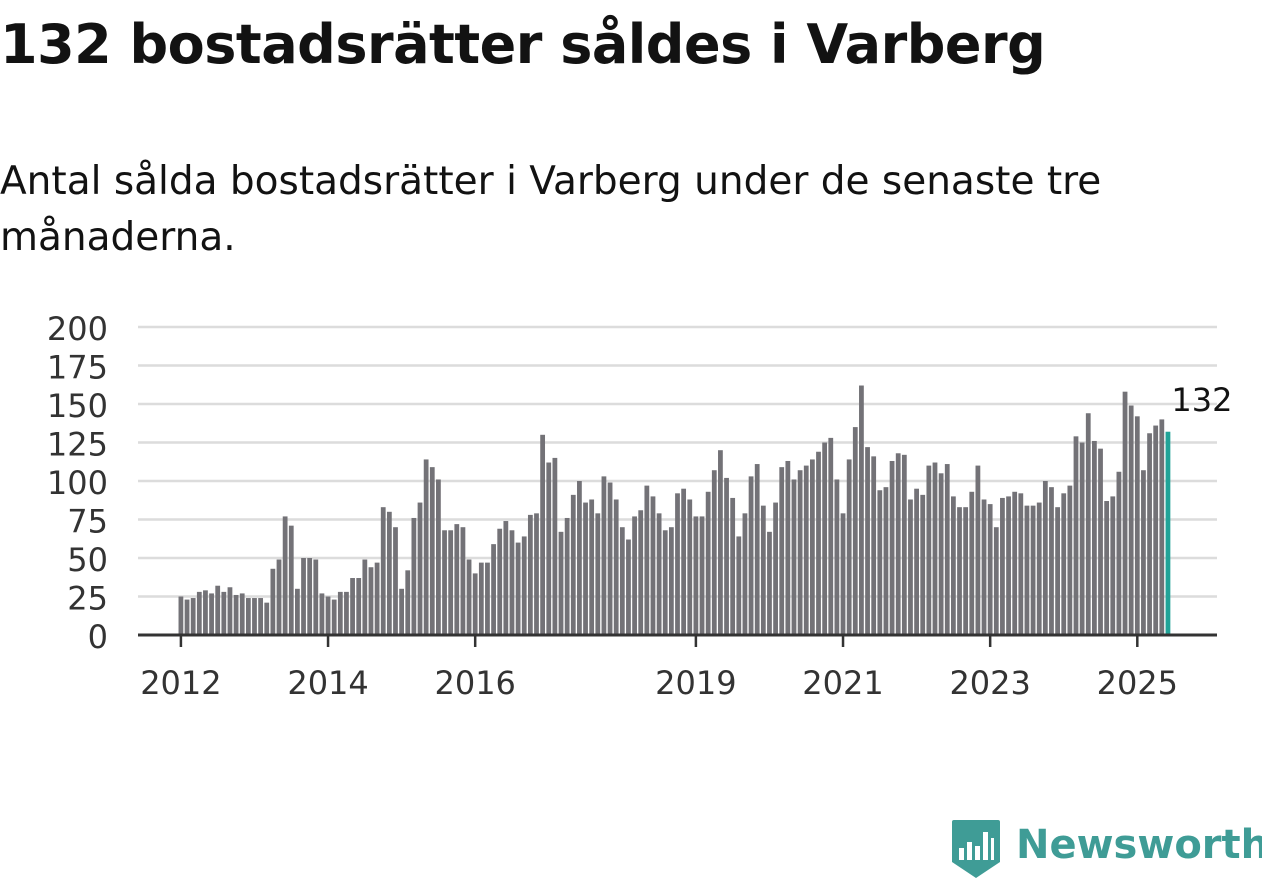 This screenshot has width=1262, height=882. Describe the element at coordinates (1137, 683) in the screenshot. I see `x-tick-label-2025: 2025` at that location.